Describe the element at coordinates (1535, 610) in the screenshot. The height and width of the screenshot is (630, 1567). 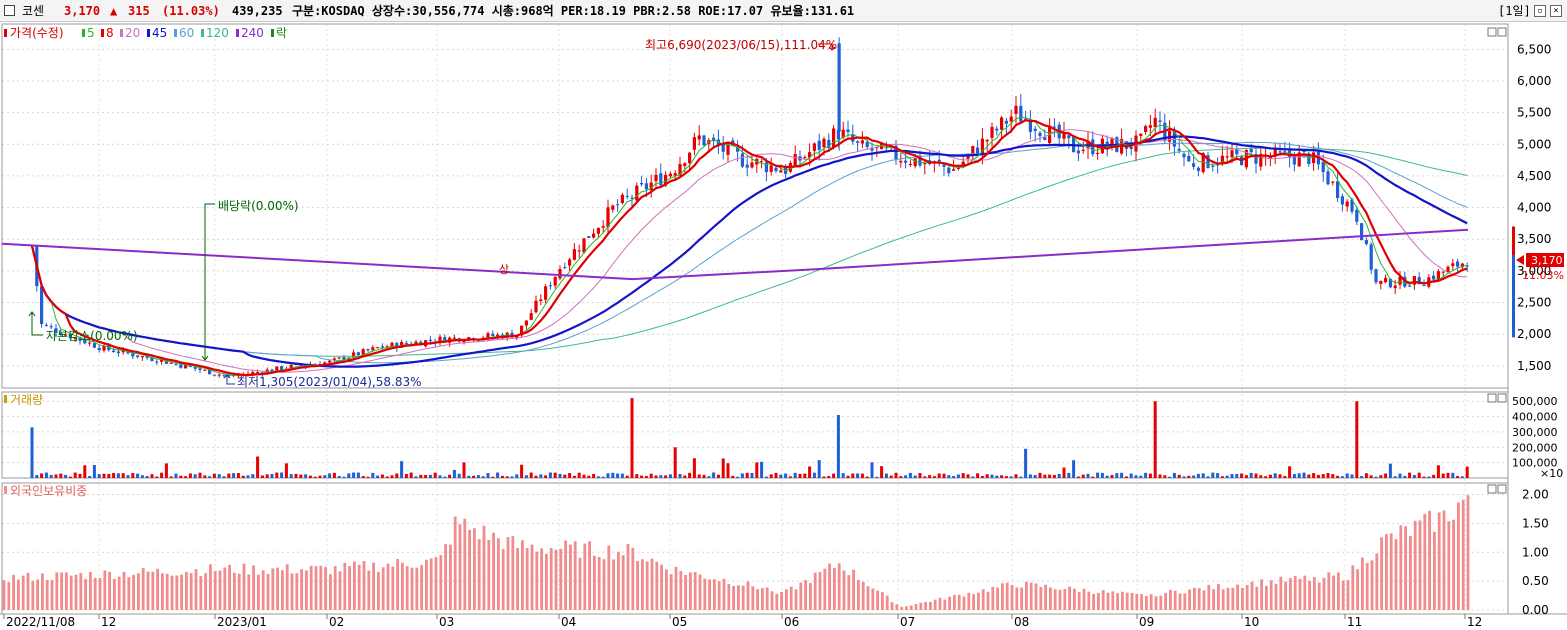
I see `foreign-tick-label: 0.00` at that location.